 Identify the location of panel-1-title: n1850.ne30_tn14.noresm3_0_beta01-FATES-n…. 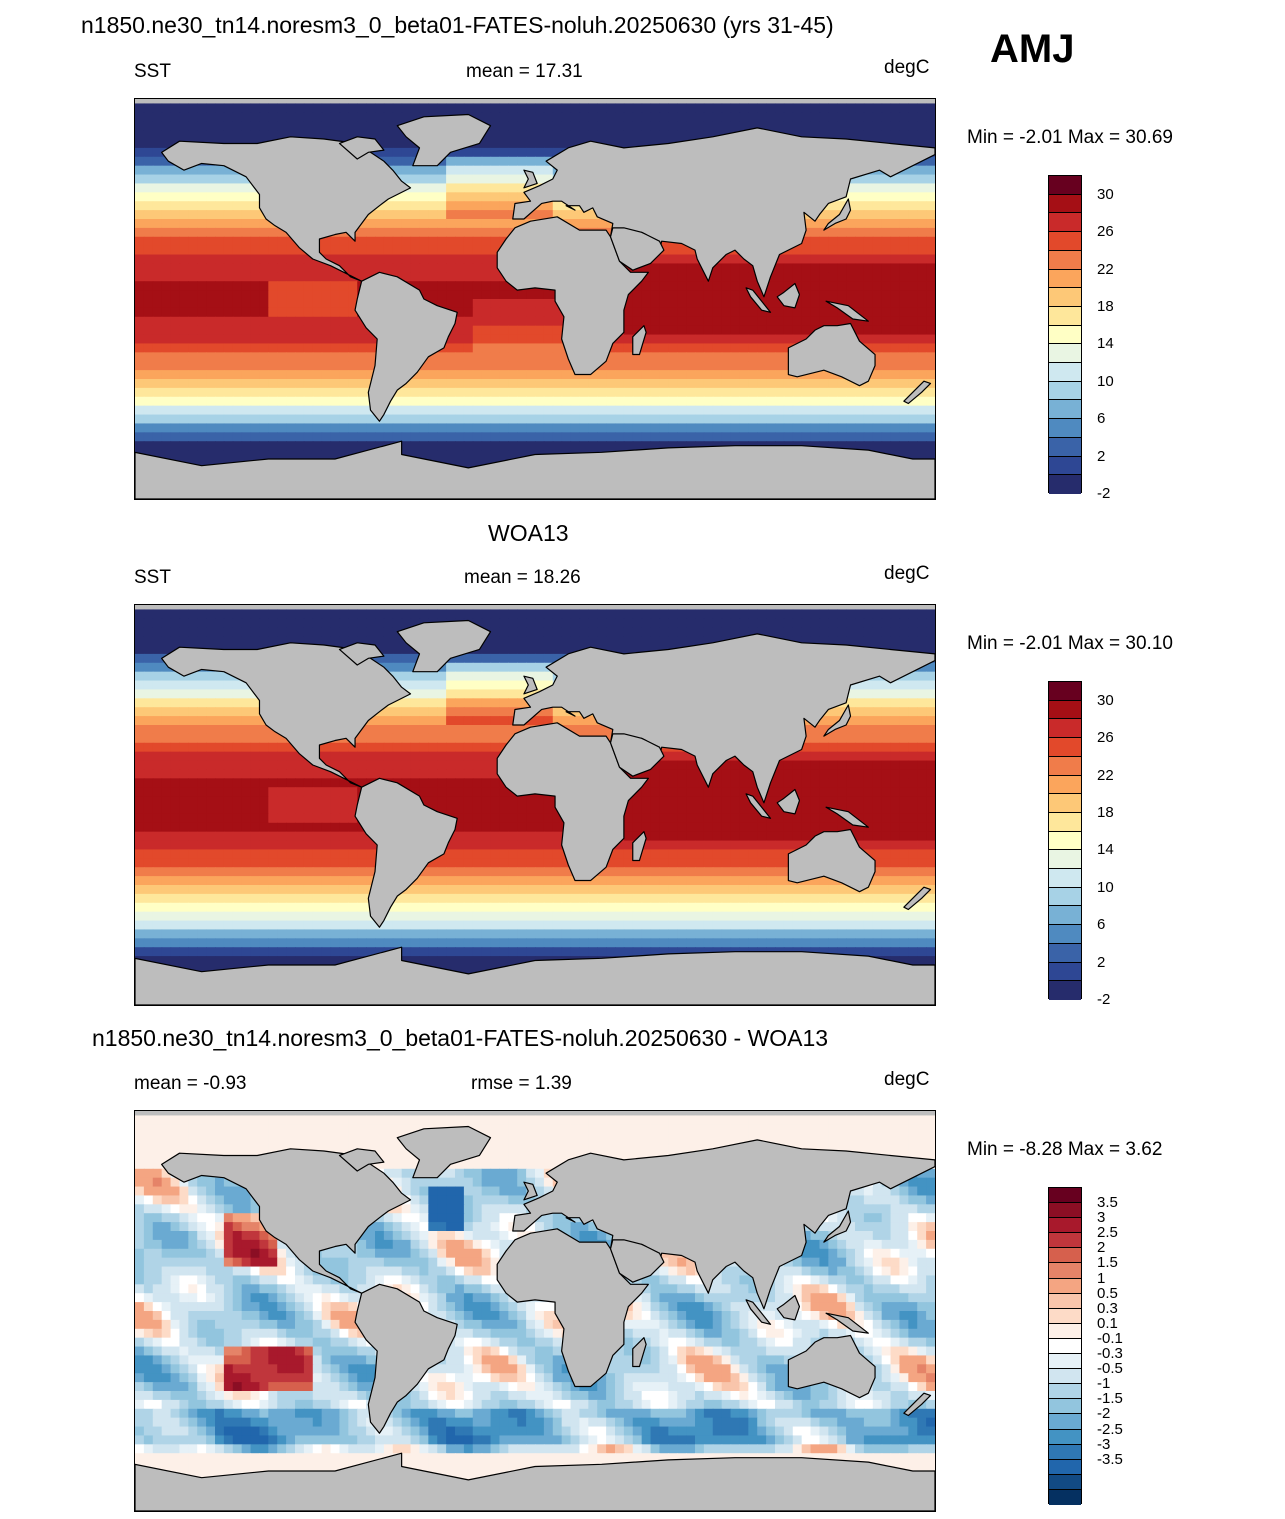
(457, 25).